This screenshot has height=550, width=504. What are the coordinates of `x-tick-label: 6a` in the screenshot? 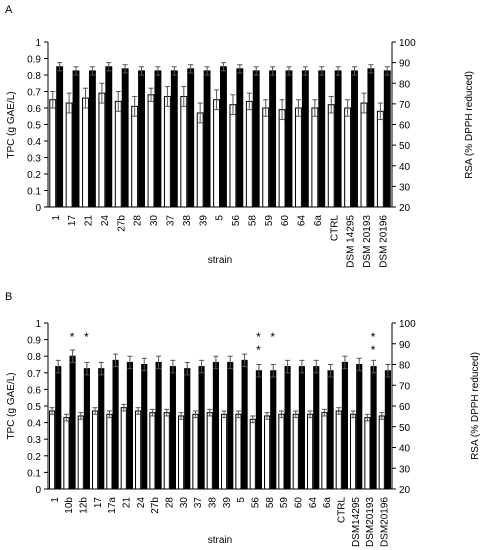 It's located at (327, 503).